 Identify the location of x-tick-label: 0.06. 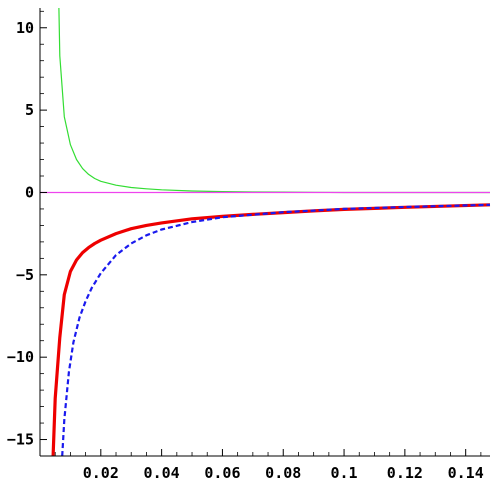
(222, 473).